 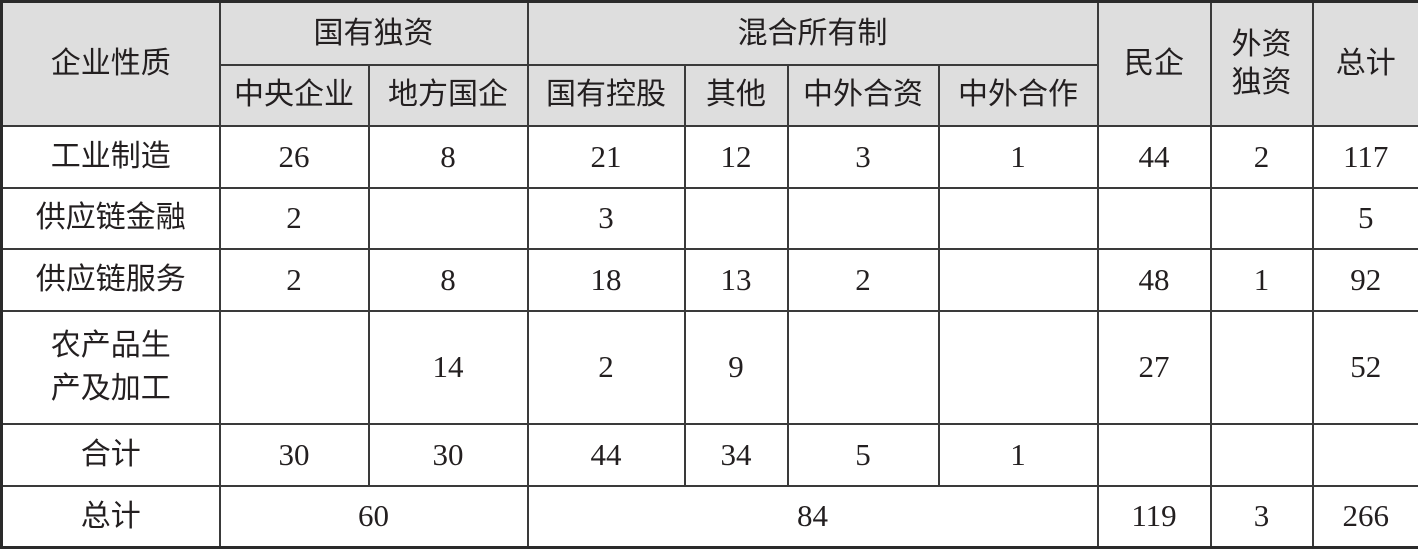 What do you see at coordinates (736, 157) in the screenshot?
I see `table-cell: 12` at bounding box center [736, 157].